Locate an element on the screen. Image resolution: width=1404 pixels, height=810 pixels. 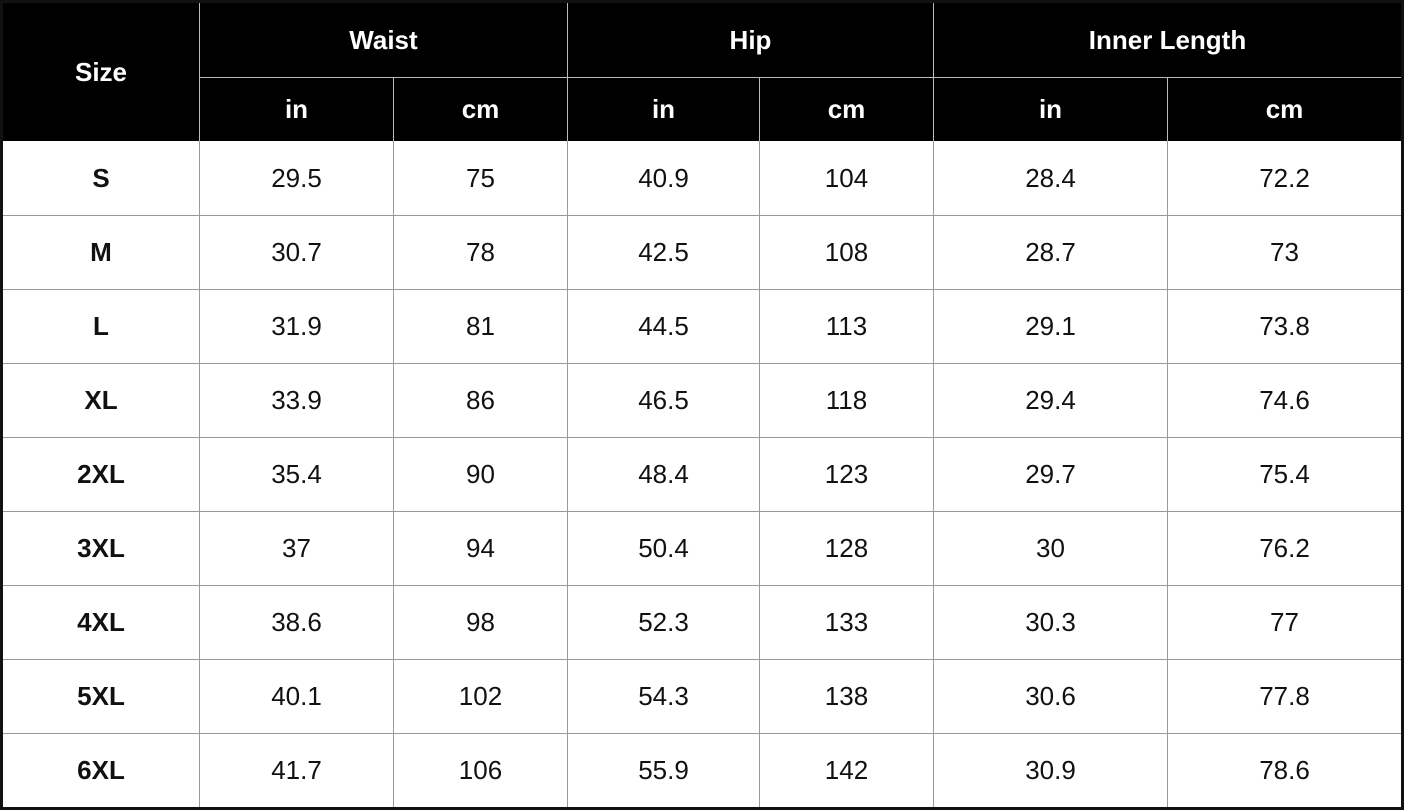
size-label: 6XL is located at coordinates (101, 770).